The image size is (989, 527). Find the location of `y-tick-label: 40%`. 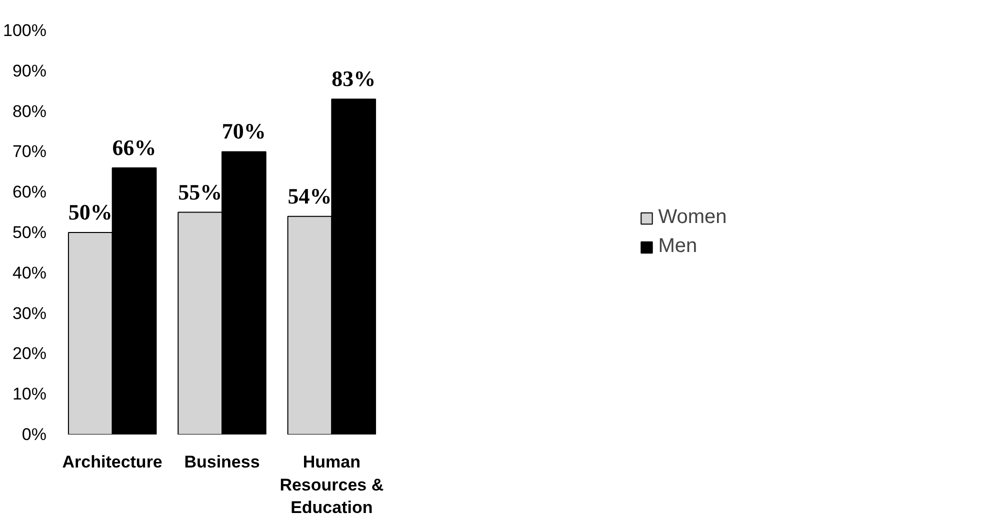

y-tick-label: 40% is located at coordinates (29, 272).